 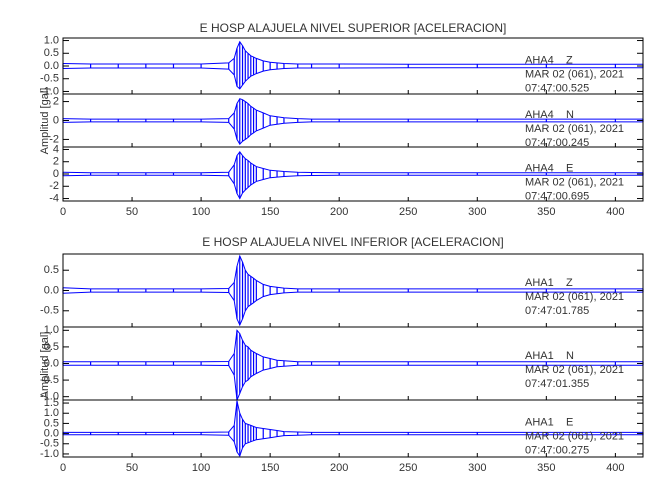 I want to click on station-annotation: 07:47:00.695, so click(x=557, y=197).